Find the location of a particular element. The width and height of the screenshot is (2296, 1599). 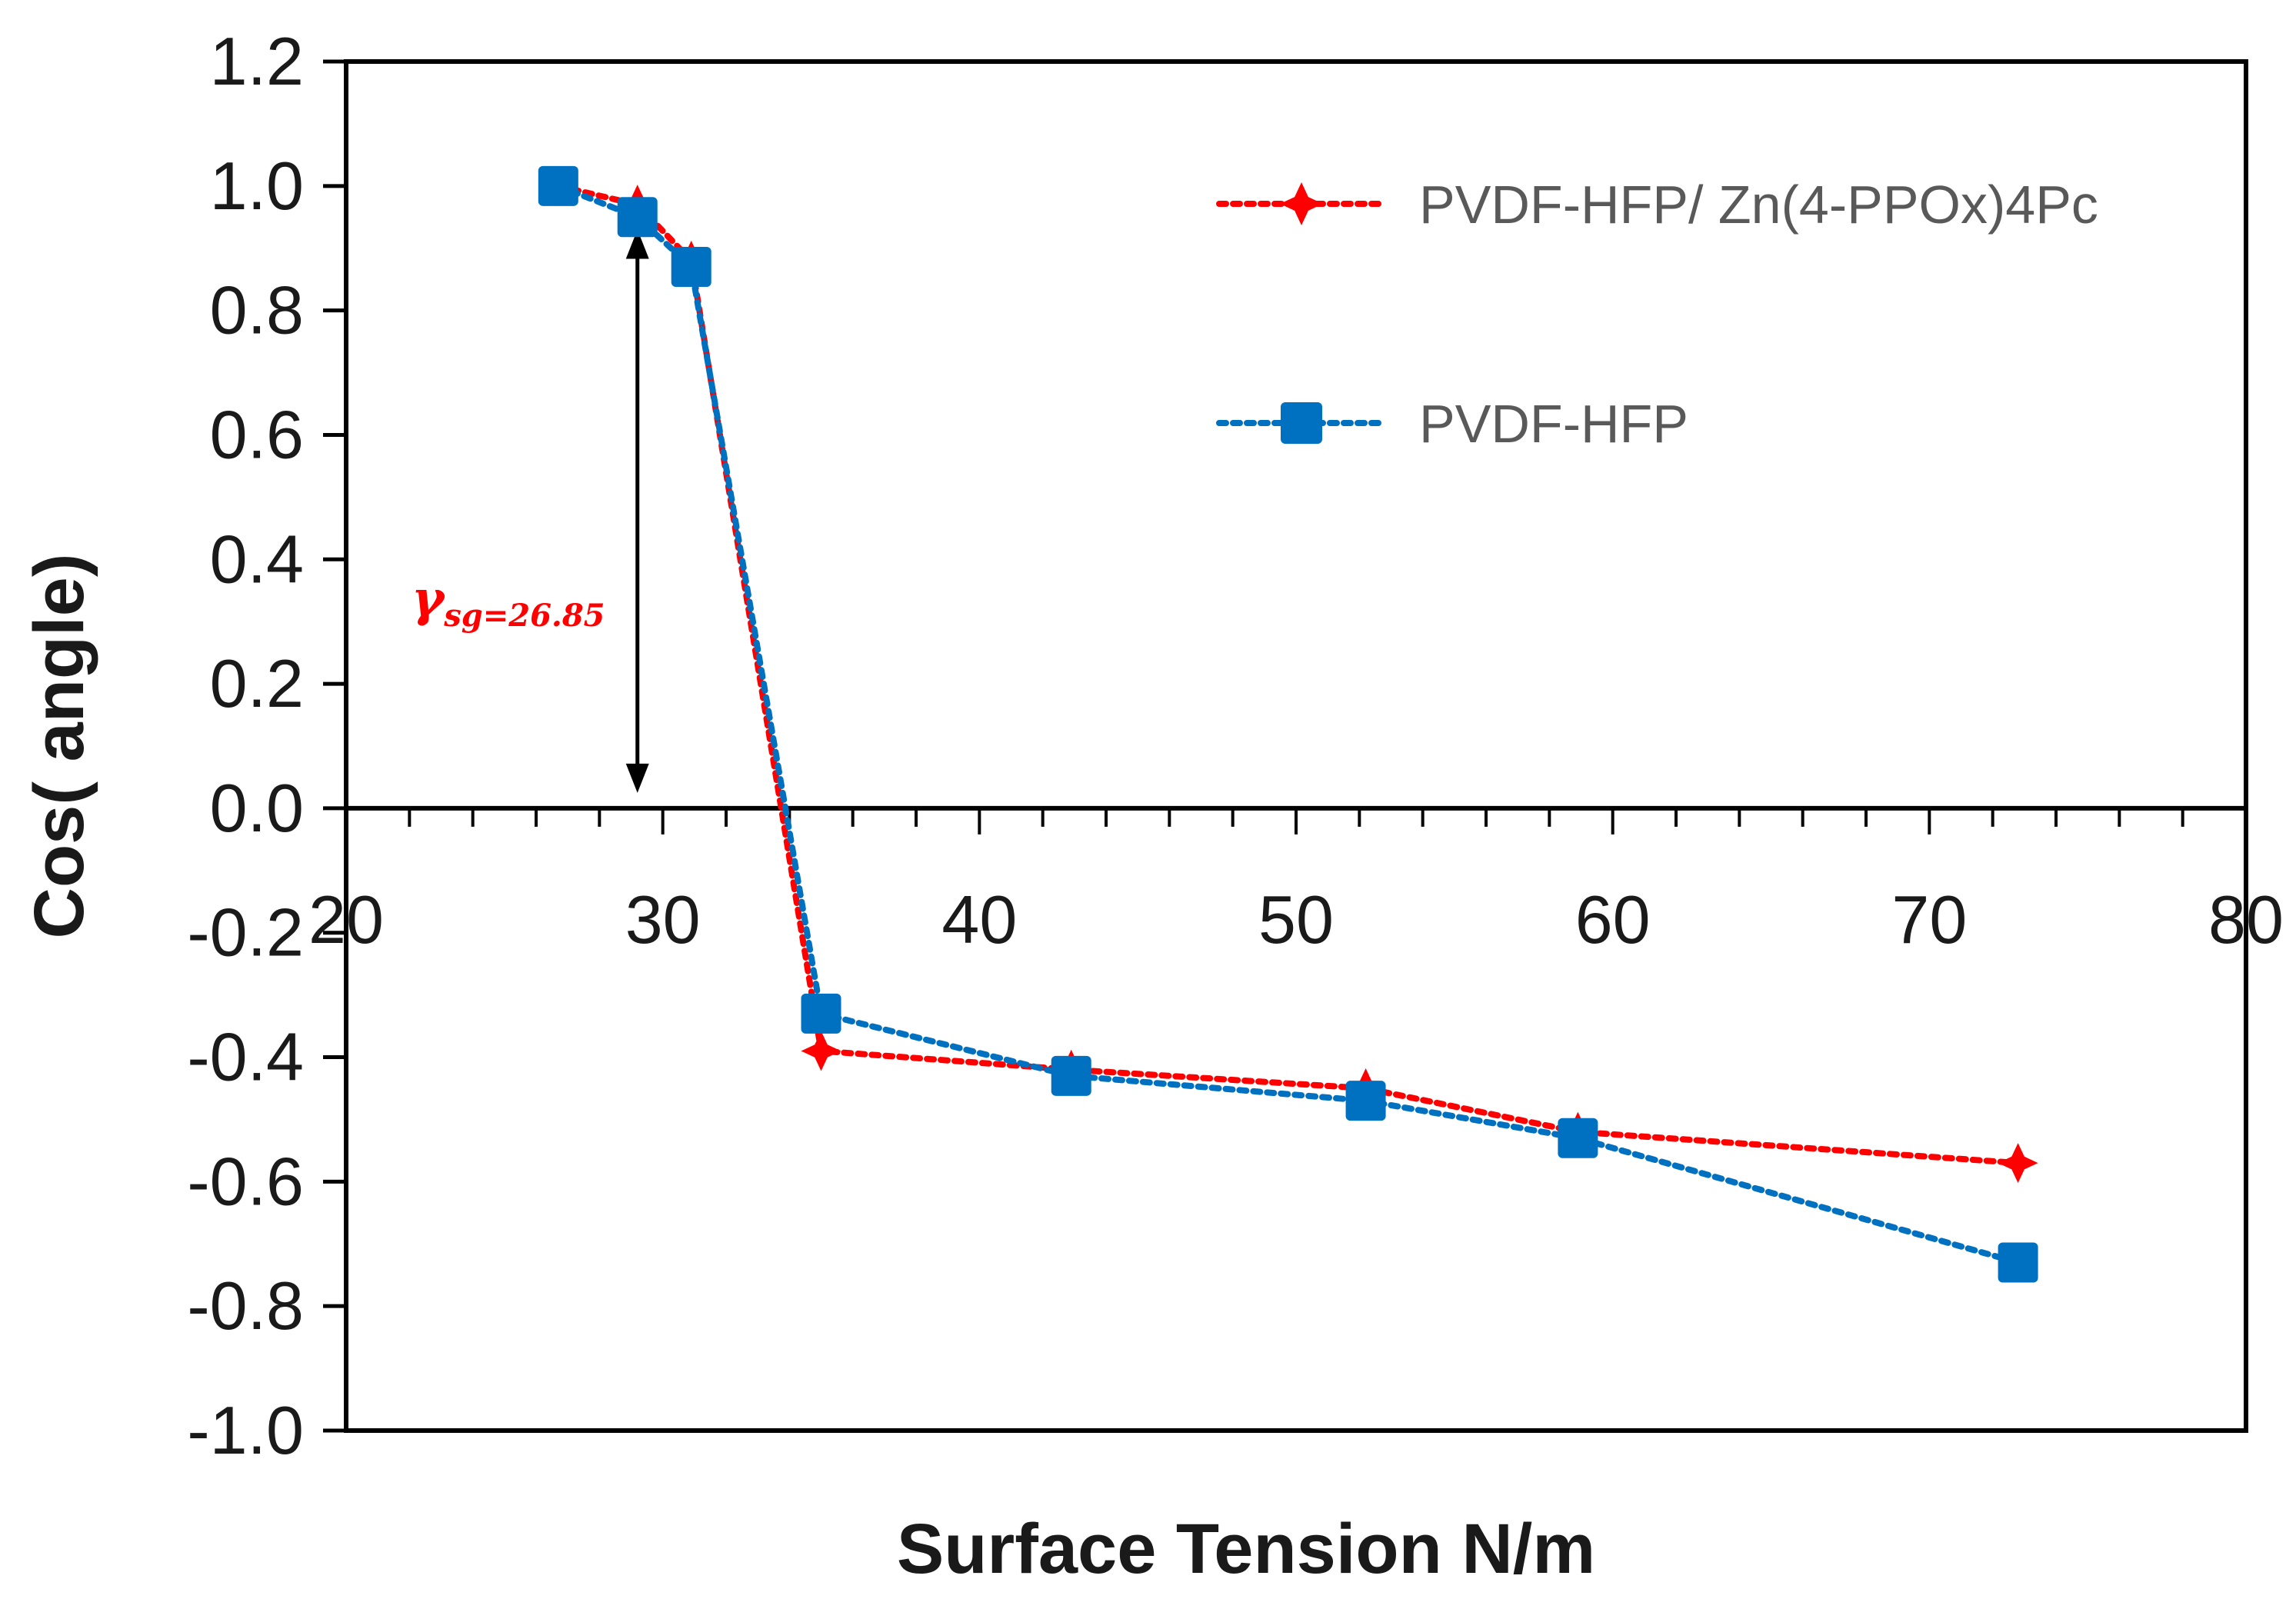

x-tick-label: 40 is located at coordinates (979, 919).